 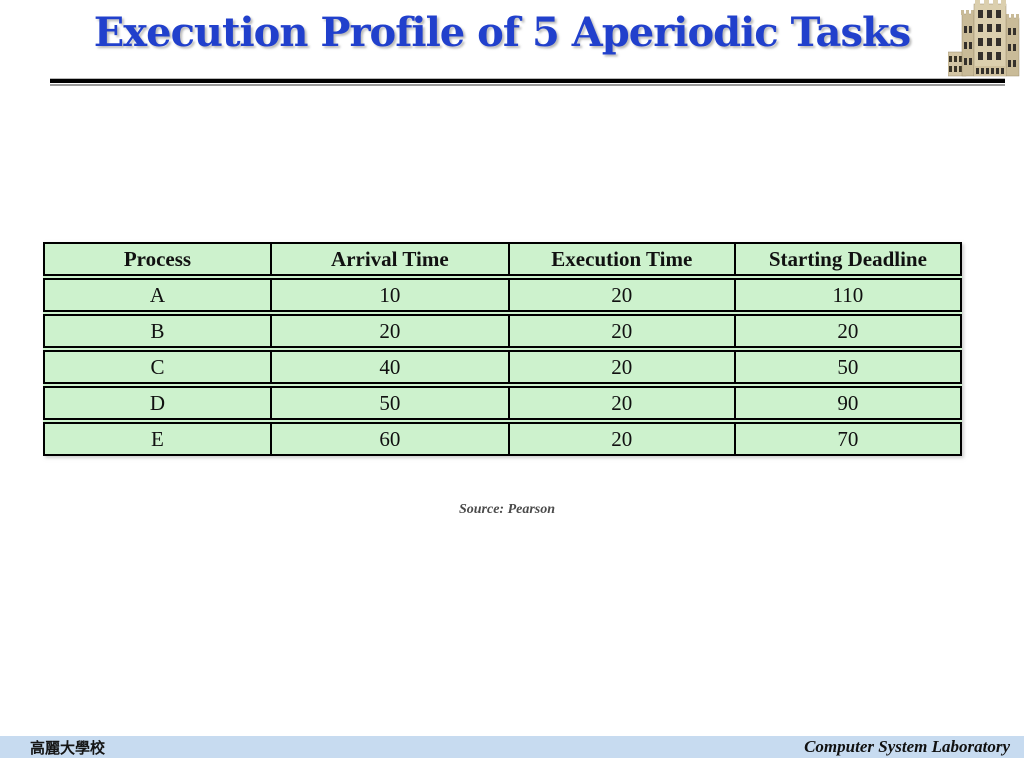 I want to click on table-row: B 20 20 20, so click(x=502, y=331).